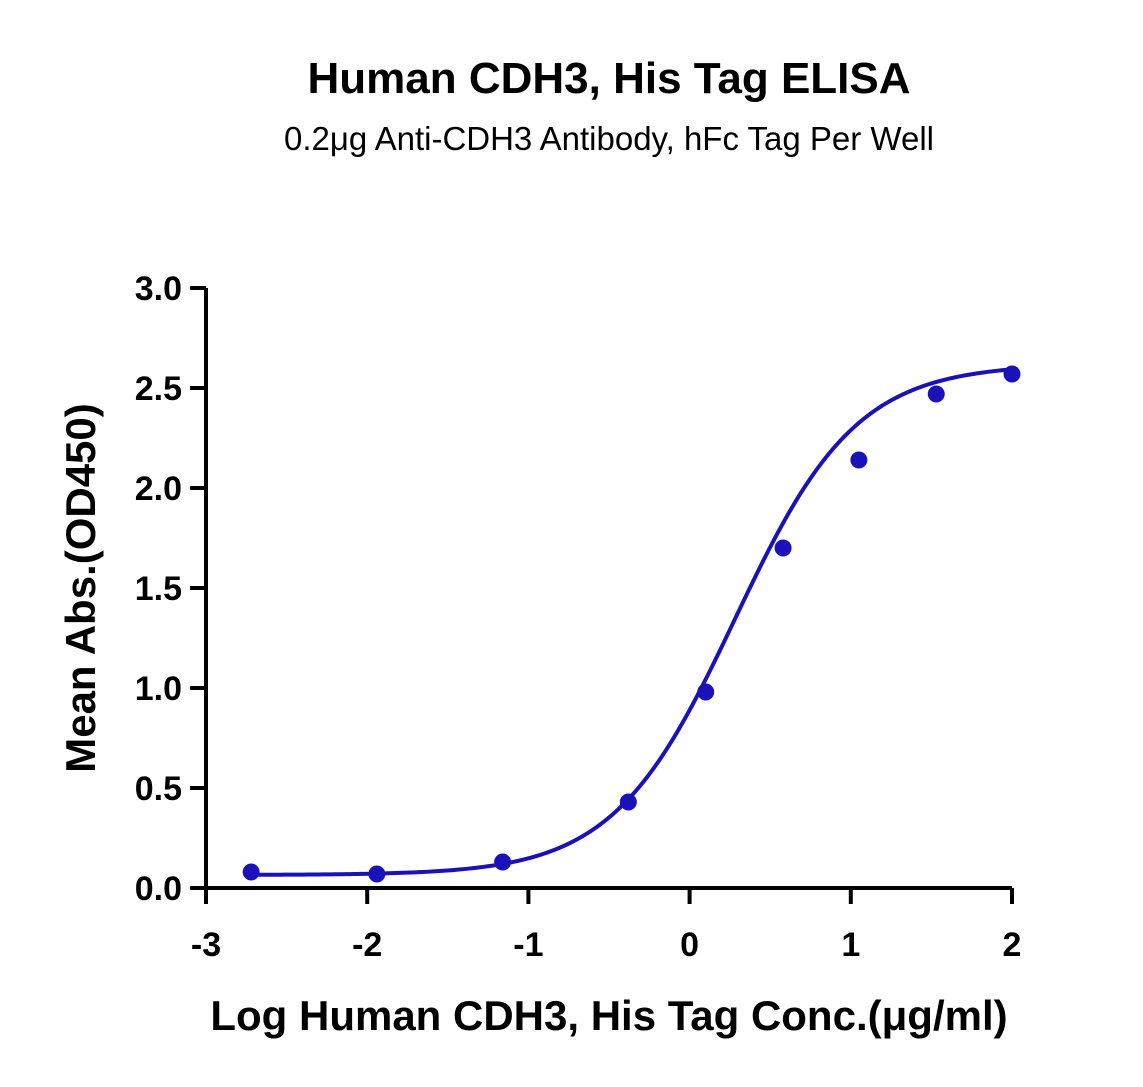 The image size is (1143, 1087). Describe the element at coordinates (367, 945) in the screenshot. I see `x-tick-label: -2` at that location.